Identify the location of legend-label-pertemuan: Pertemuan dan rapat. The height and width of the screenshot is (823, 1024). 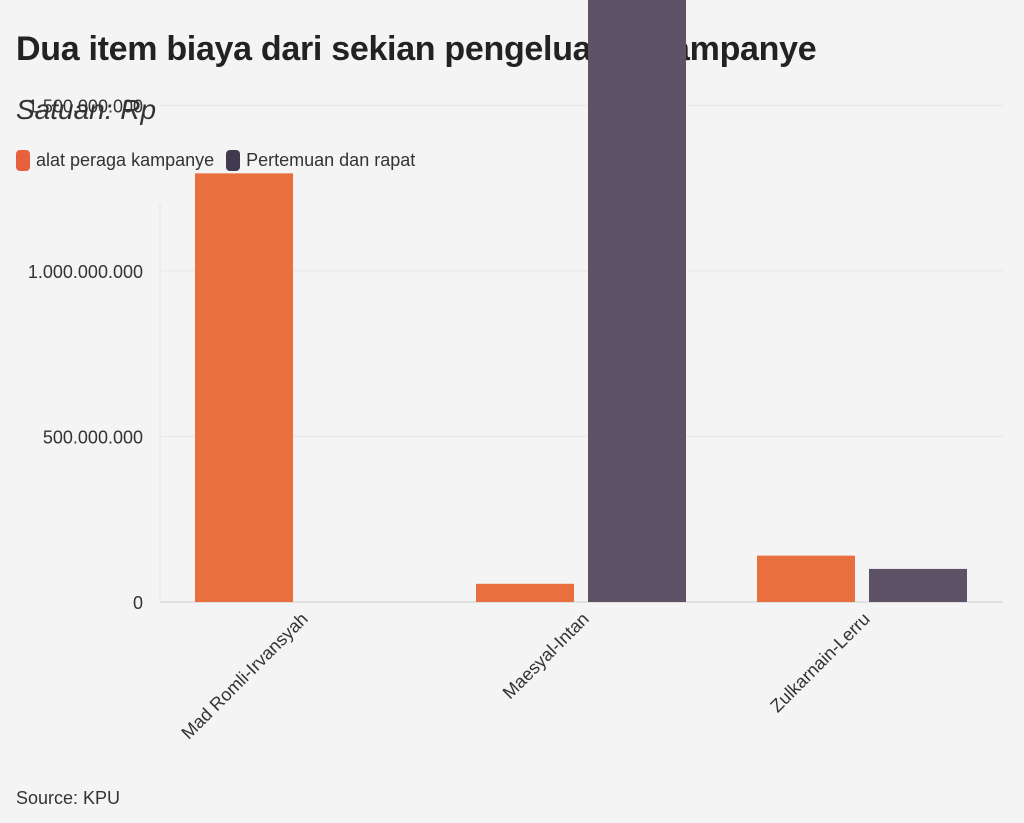
(331, 160).